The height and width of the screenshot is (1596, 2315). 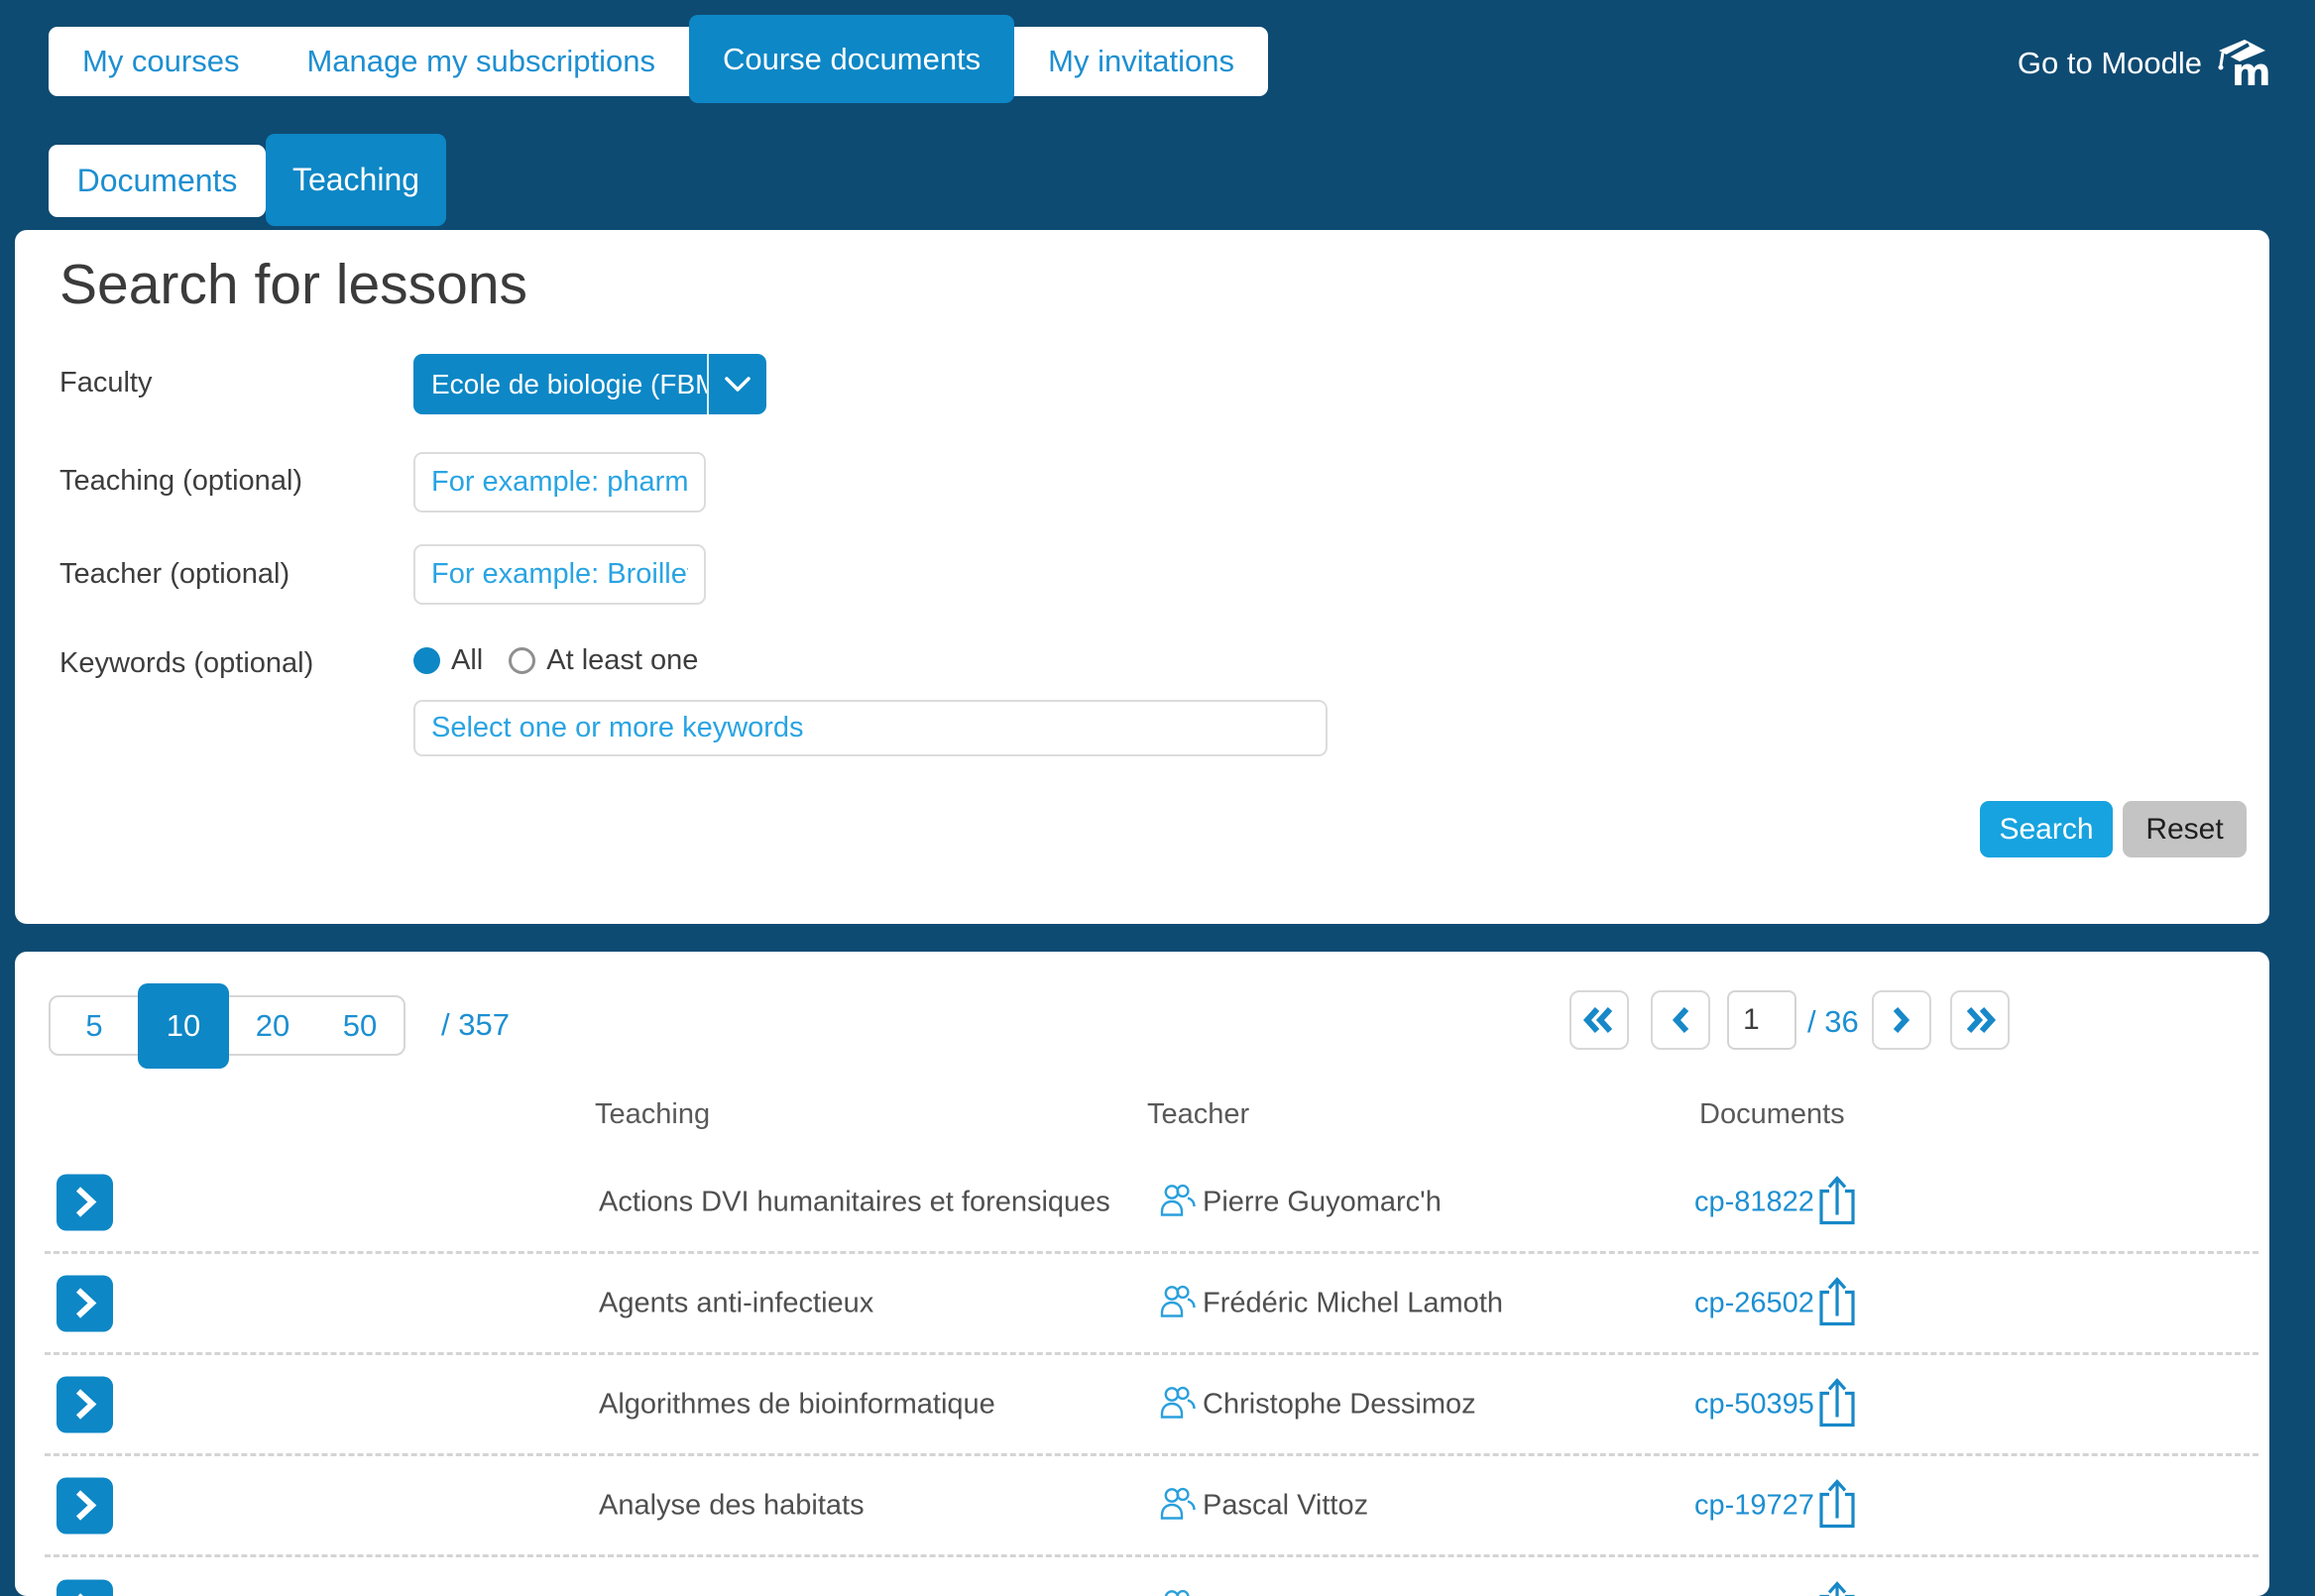 I want to click on go-to-moodle-link: Go to Moodle m, so click(x=2145, y=64).